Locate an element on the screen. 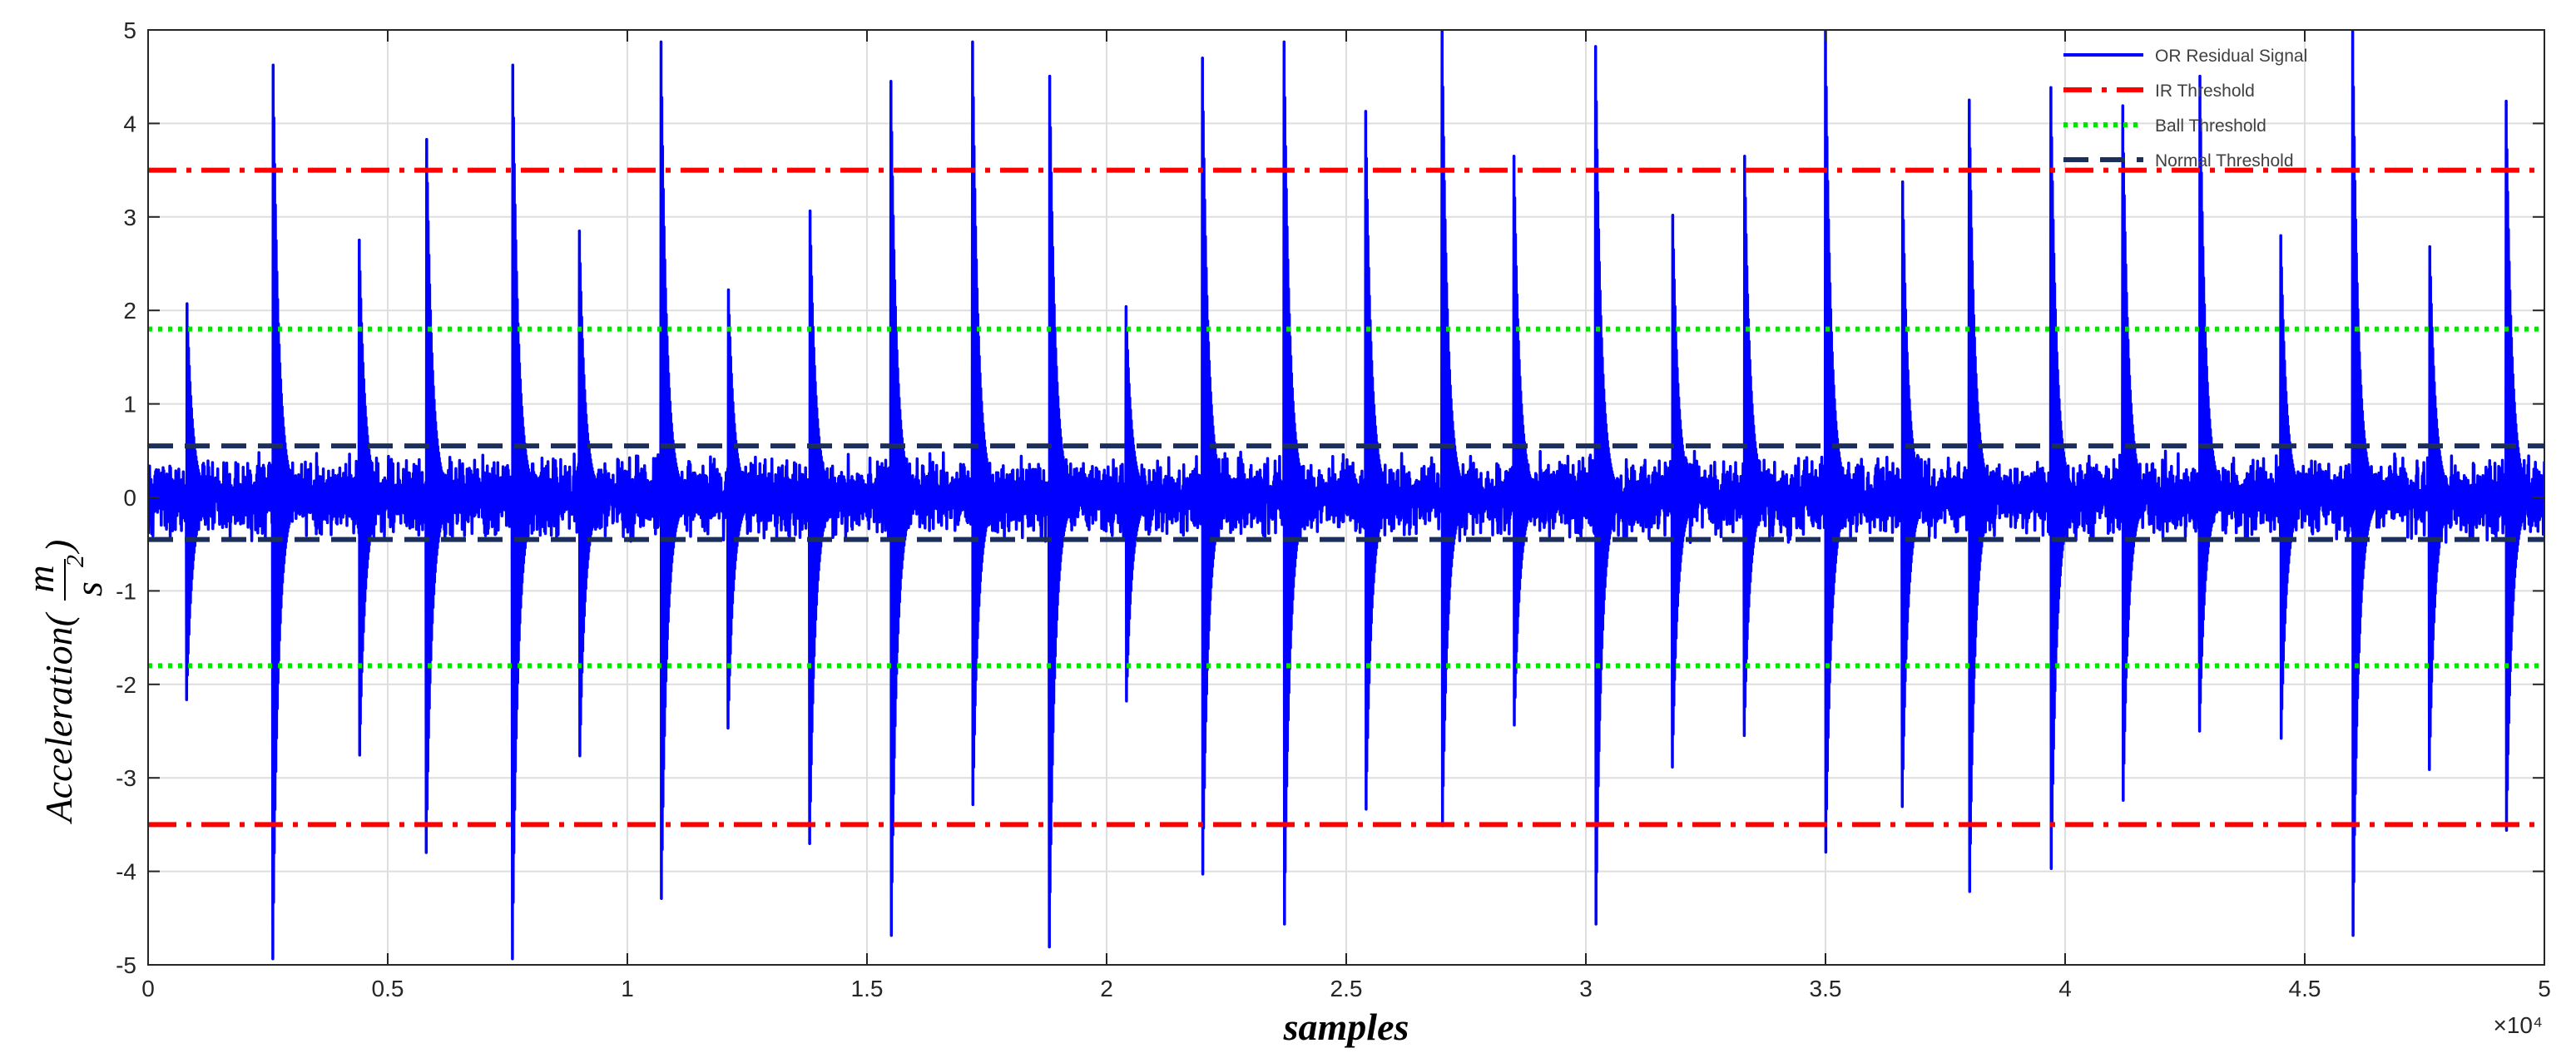 The image size is (2576, 1058). x-tick-label: 3.5 is located at coordinates (1826, 988).